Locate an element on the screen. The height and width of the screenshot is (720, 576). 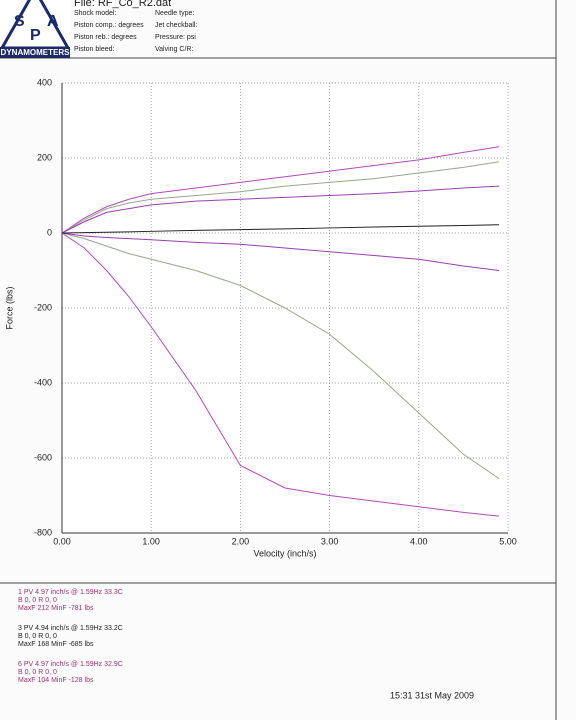
y-tick-label: 200 is located at coordinates (44, 157).